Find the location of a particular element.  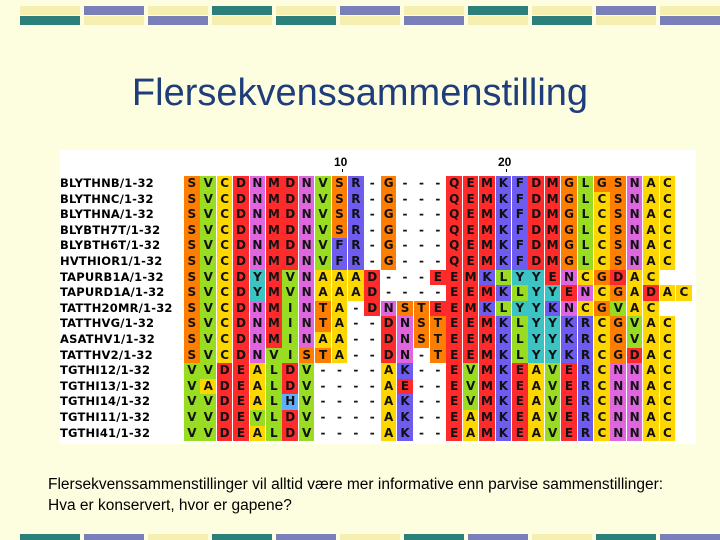

residue-cell: Q is located at coordinates (454, 199).